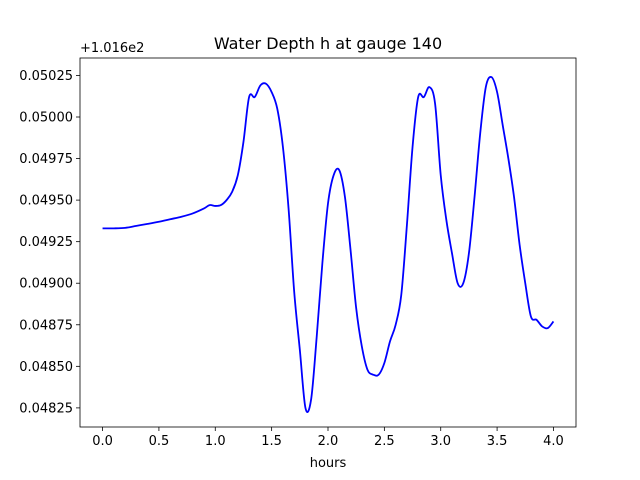  Describe the element at coordinates (46, 242) in the screenshot. I see `y-tick-label: 0.04925` at that location.